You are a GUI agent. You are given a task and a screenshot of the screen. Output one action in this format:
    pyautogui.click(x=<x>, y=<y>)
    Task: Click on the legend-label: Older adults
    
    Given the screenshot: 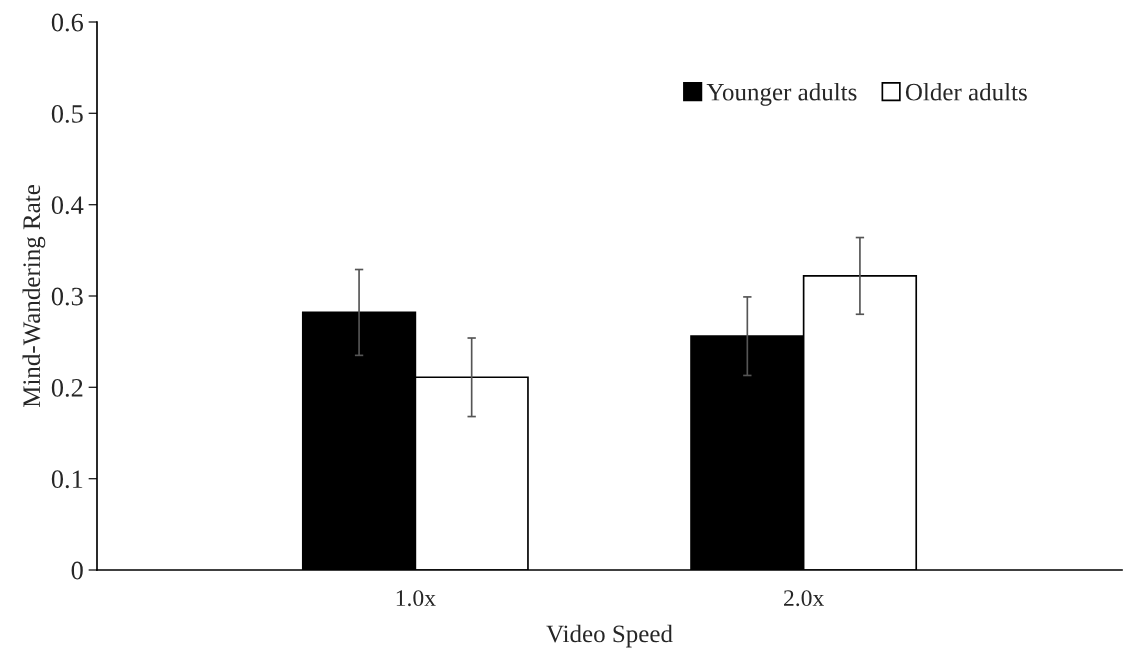 What is the action you would take?
    pyautogui.click(x=966, y=92)
    